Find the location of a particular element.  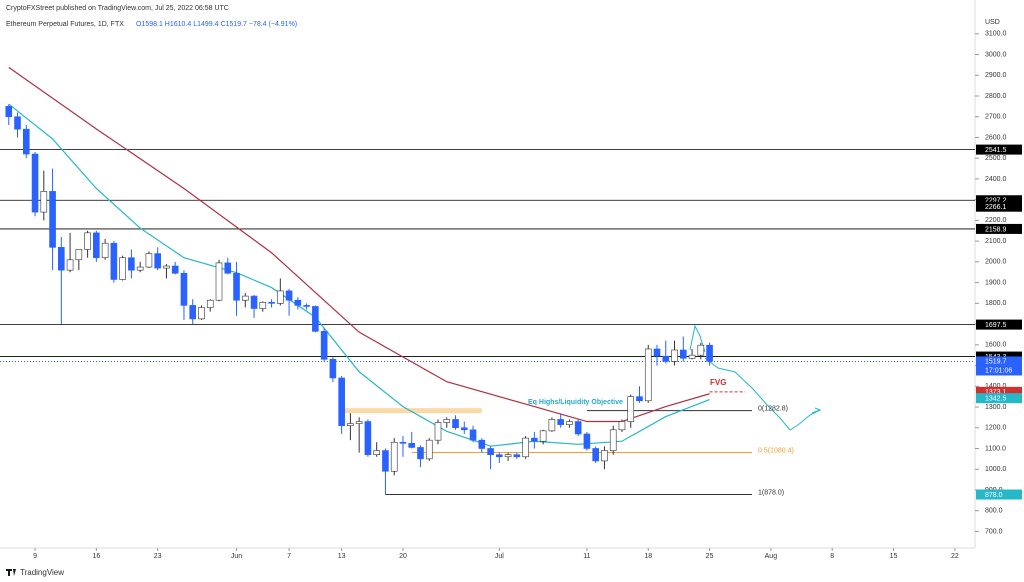

countdown: 17:01:06 is located at coordinates (998, 370).